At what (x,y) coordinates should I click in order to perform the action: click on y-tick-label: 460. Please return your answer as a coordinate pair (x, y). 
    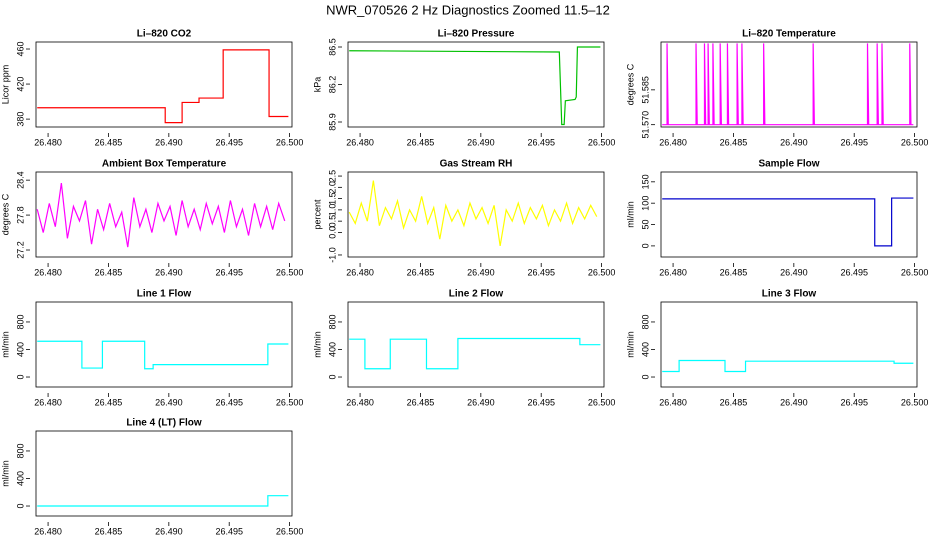
    Looking at the image, I should click on (20, 48).